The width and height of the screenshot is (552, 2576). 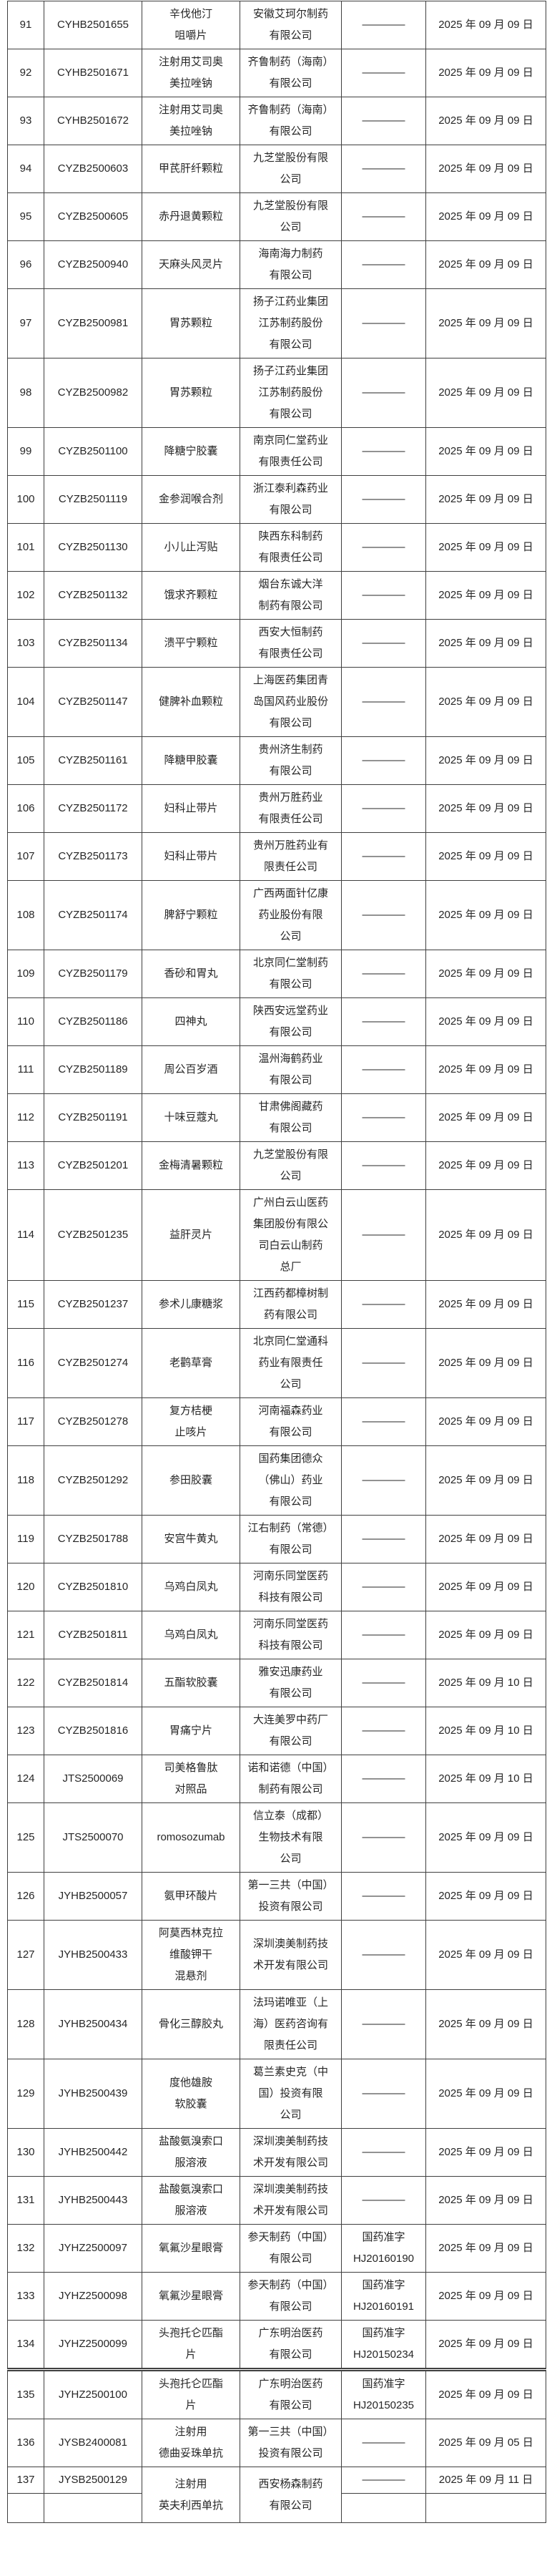 I want to click on cell-no: 135, so click(x=25, y=2393).